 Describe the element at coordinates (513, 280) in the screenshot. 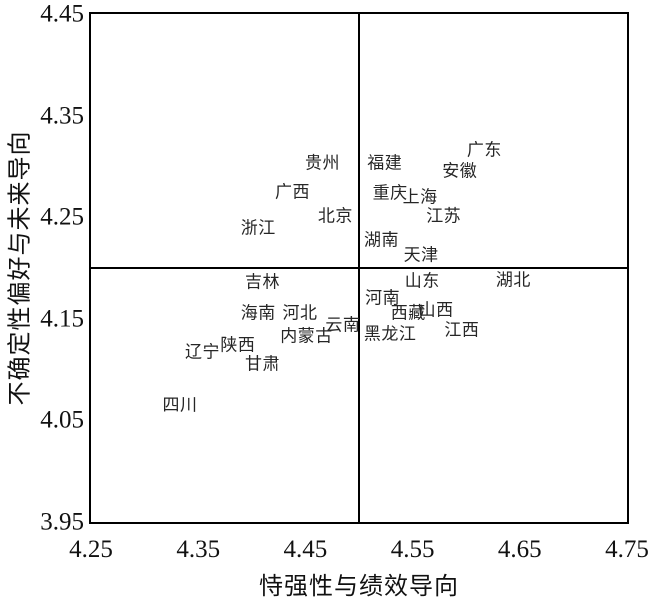

I see `province-label: 湖北` at that location.